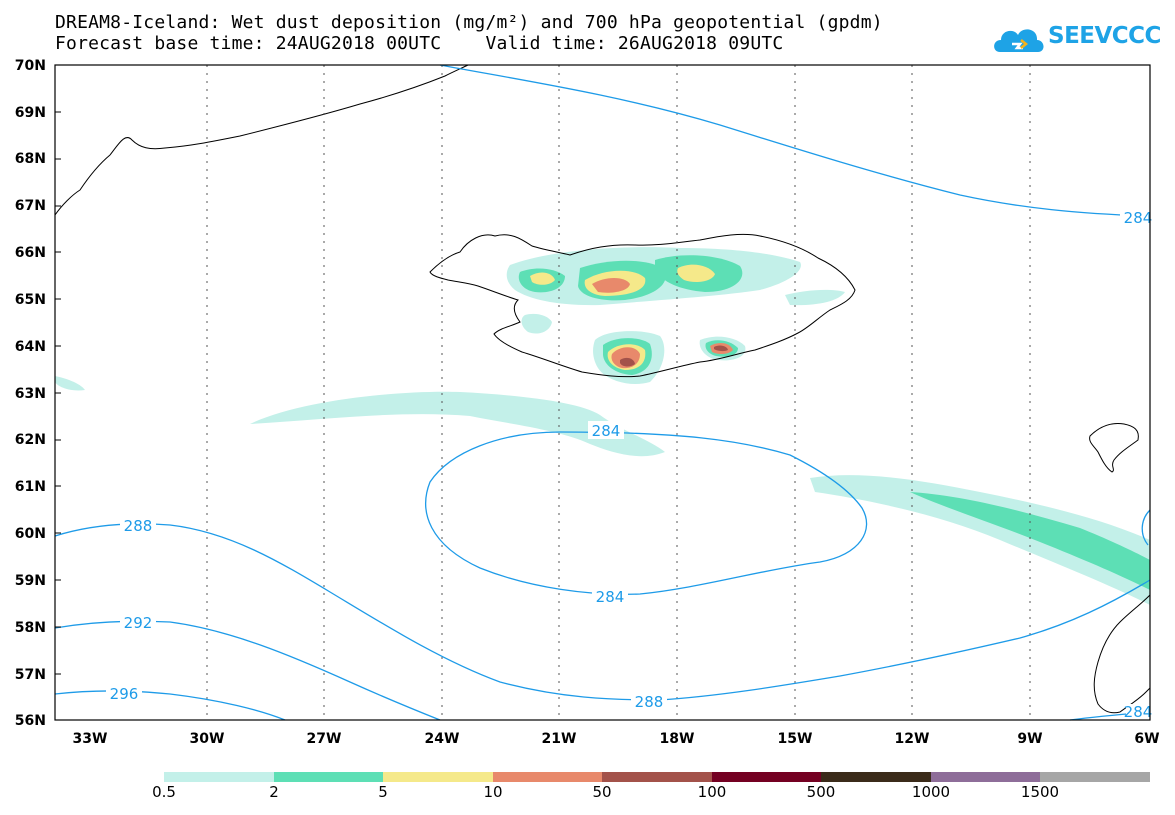  Describe the element at coordinates (30, 628) in the screenshot. I see `lat-label-58n: 58N` at that location.